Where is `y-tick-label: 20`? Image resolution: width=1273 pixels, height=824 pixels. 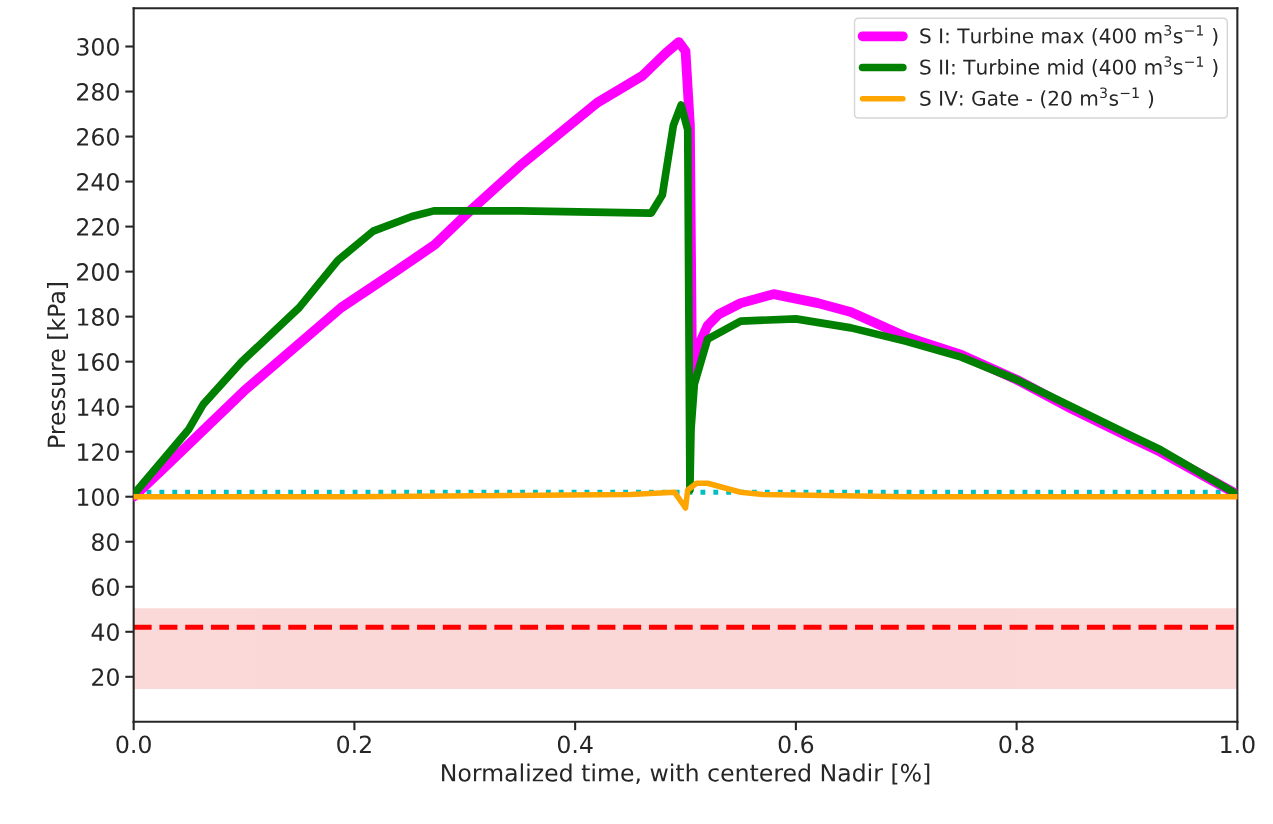 y-tick-label: 20 is located at coordinates (105, 677).